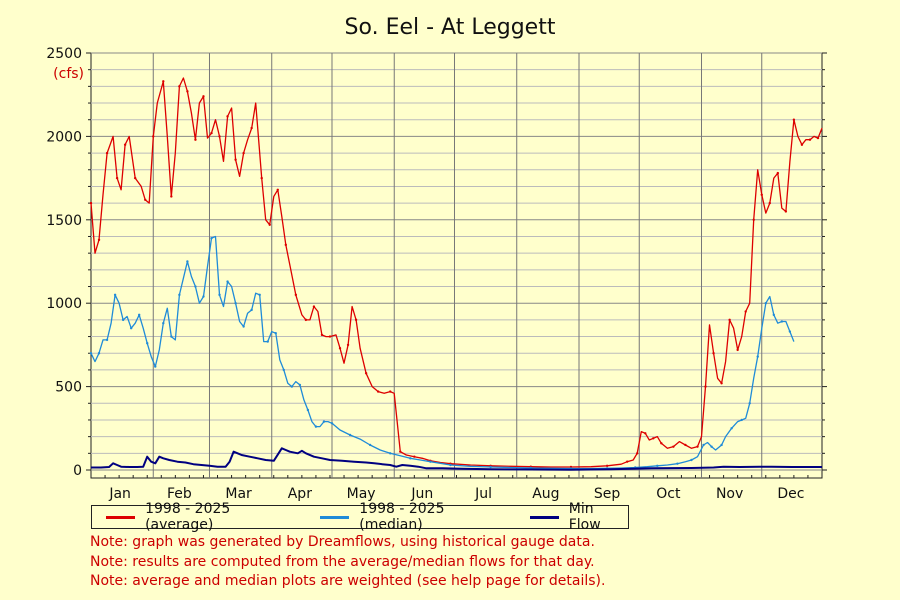 The image size is (900, 600). Describe the element at coordinates (402, 517) in the screenshot. I see `legend-label-median: 1998 - 2025 (median)` at that location.